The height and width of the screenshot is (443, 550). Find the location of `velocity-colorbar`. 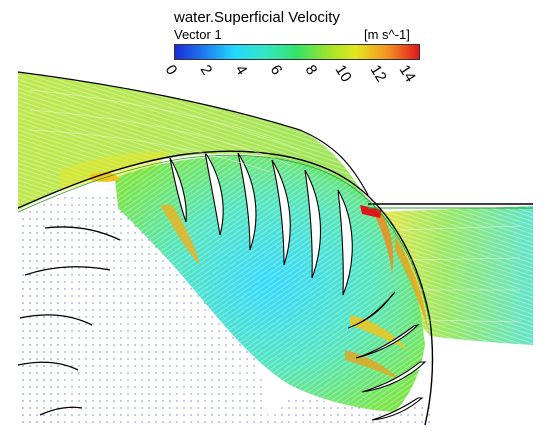

velocity-colorbar is located at coordinates (297, 52).